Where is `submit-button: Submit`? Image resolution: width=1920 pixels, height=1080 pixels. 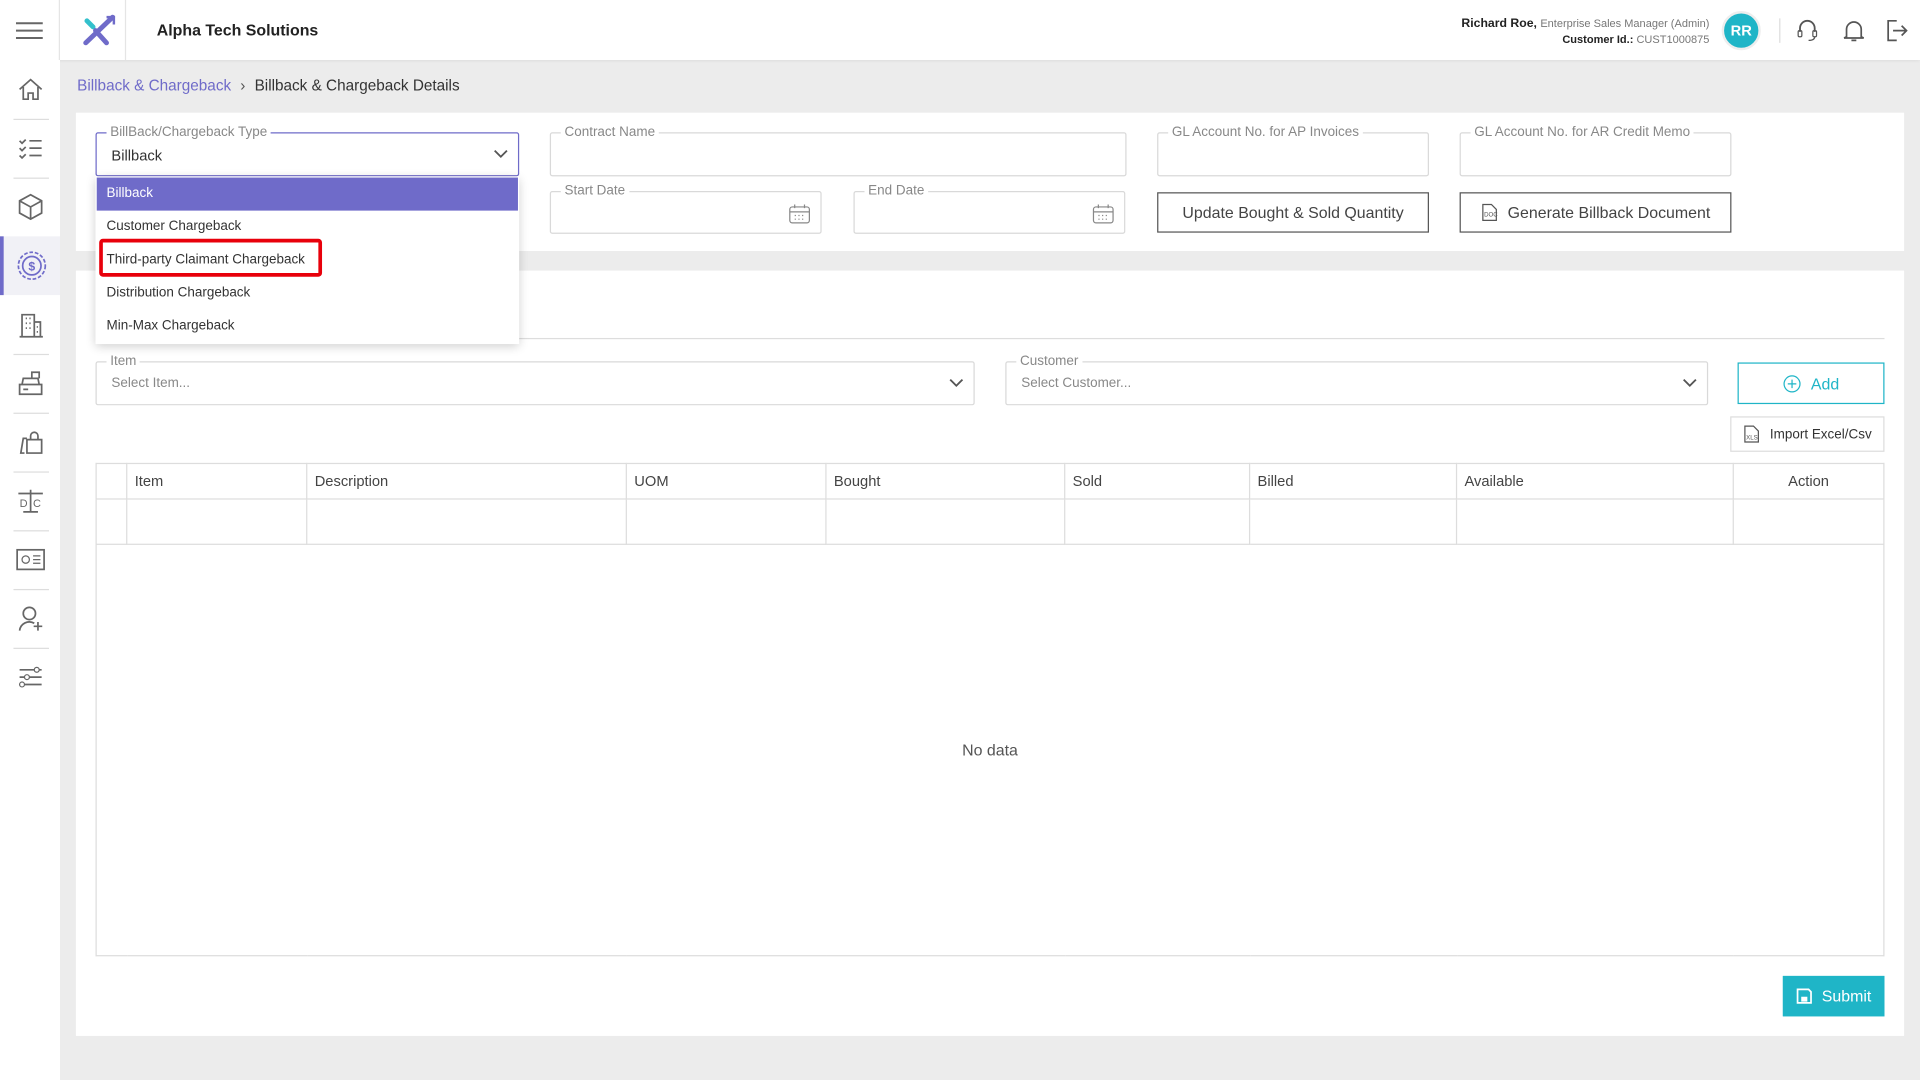
submit-button: Submit is located at coordinates (1833, 996).